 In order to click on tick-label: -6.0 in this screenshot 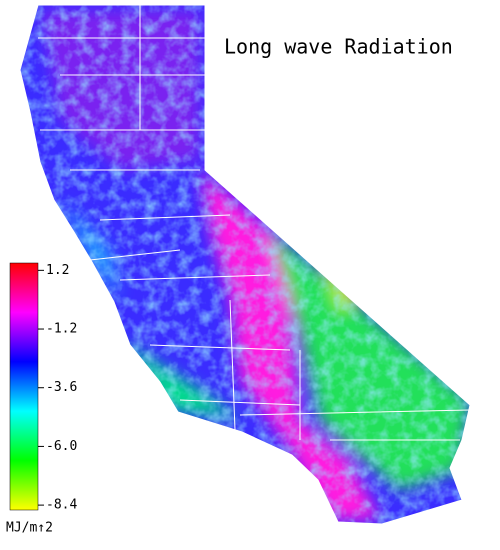, I will do `click(61, 446)`.